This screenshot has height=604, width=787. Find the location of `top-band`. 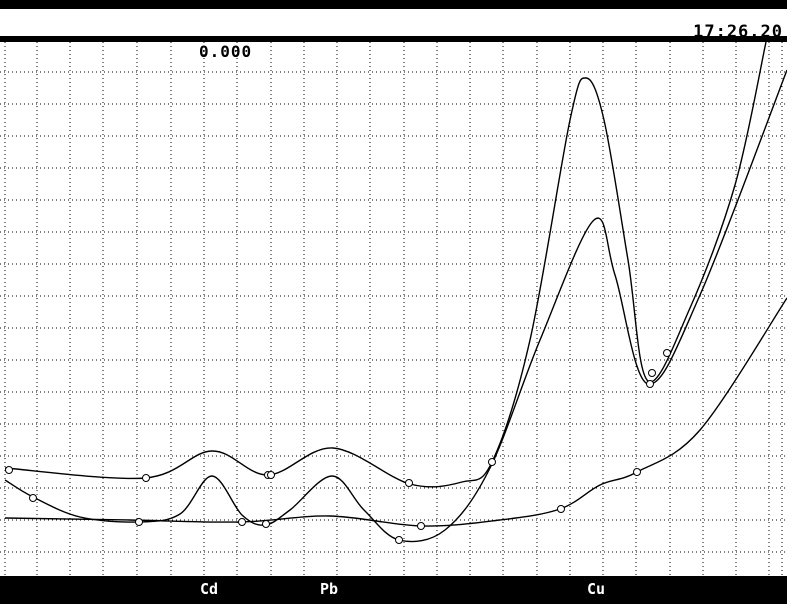

top-band is located at coordinates (393, 4).